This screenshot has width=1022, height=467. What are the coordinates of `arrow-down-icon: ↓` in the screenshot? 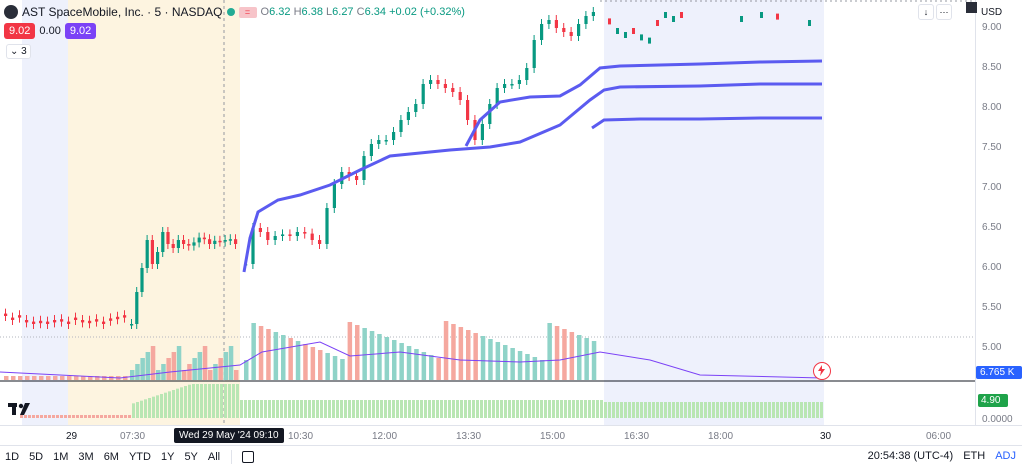 It's located at (926, 12).